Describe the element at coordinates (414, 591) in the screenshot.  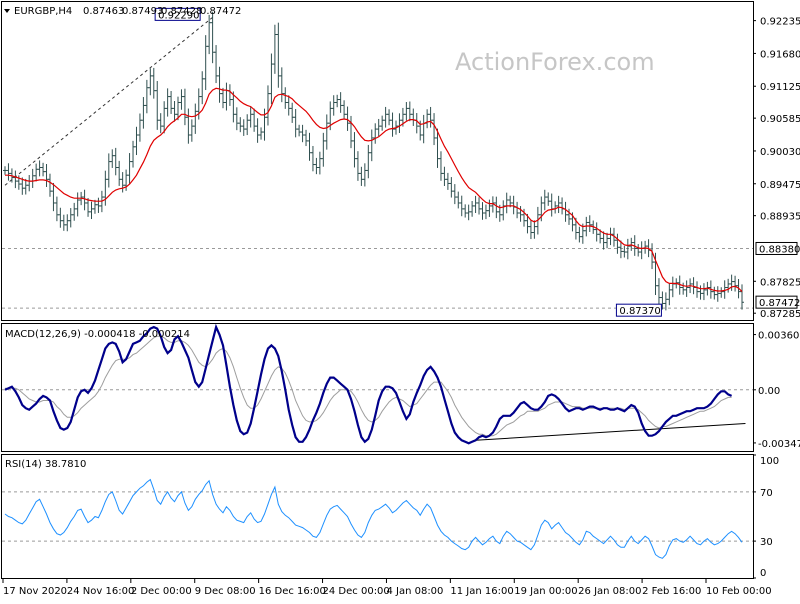
I see `time-tick-label: 4 Jan 08:00` at that location.